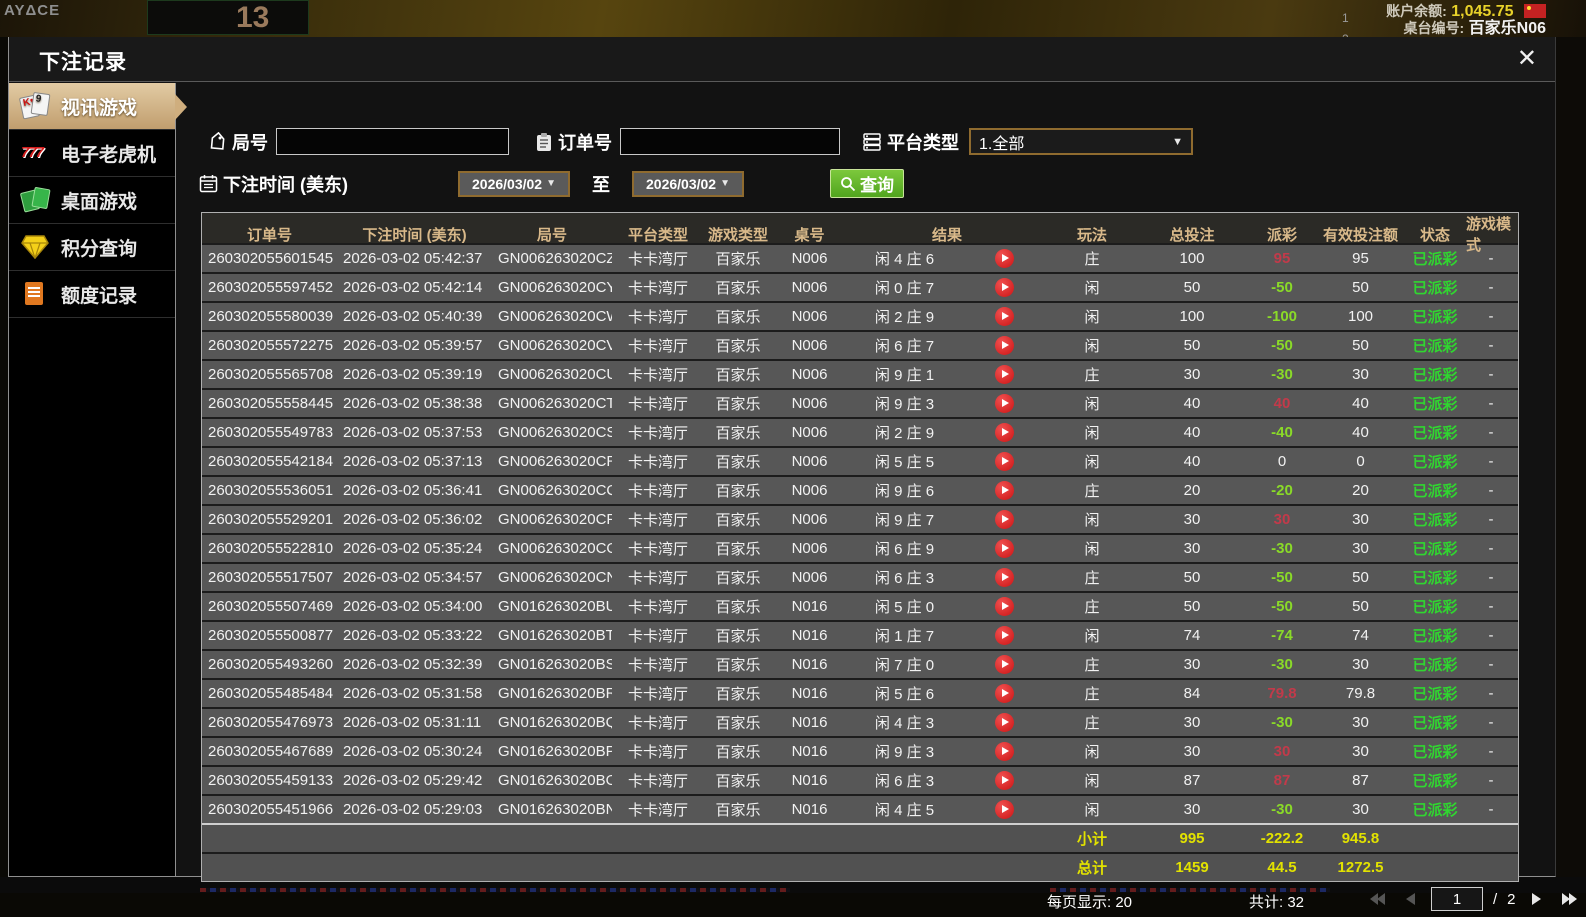 This screenshot has height=917, width=1586. What do you see at coordinates (514, 183) in the screenshot?
I see `date-from-picker: 2026/03/02 ▼` at bounding box center [514, 183].